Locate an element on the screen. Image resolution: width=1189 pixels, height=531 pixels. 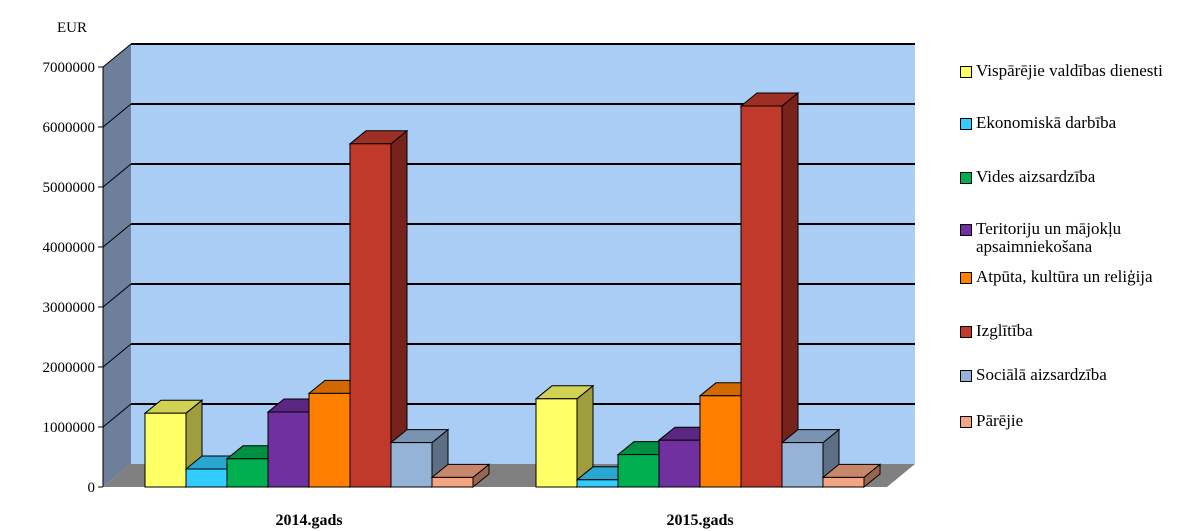
y-tick-label: 0 is located at coordinates (92, 488).